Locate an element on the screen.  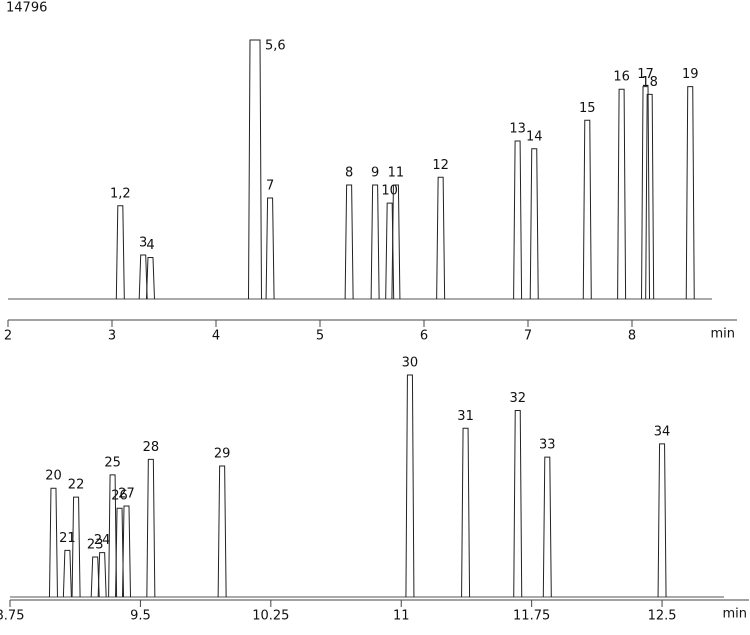
sample-id: 14796 is located at coordinates (26, 8).